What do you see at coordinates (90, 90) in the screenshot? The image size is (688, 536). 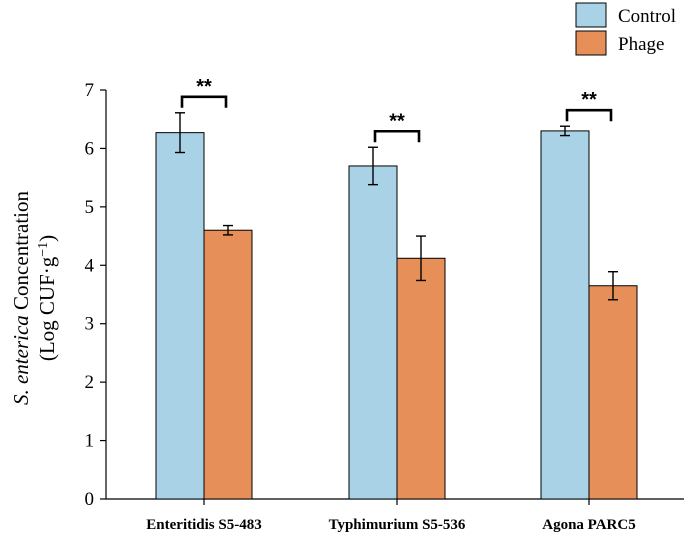 I see `y-tick-label: 7` at bounding box center [90, 90].